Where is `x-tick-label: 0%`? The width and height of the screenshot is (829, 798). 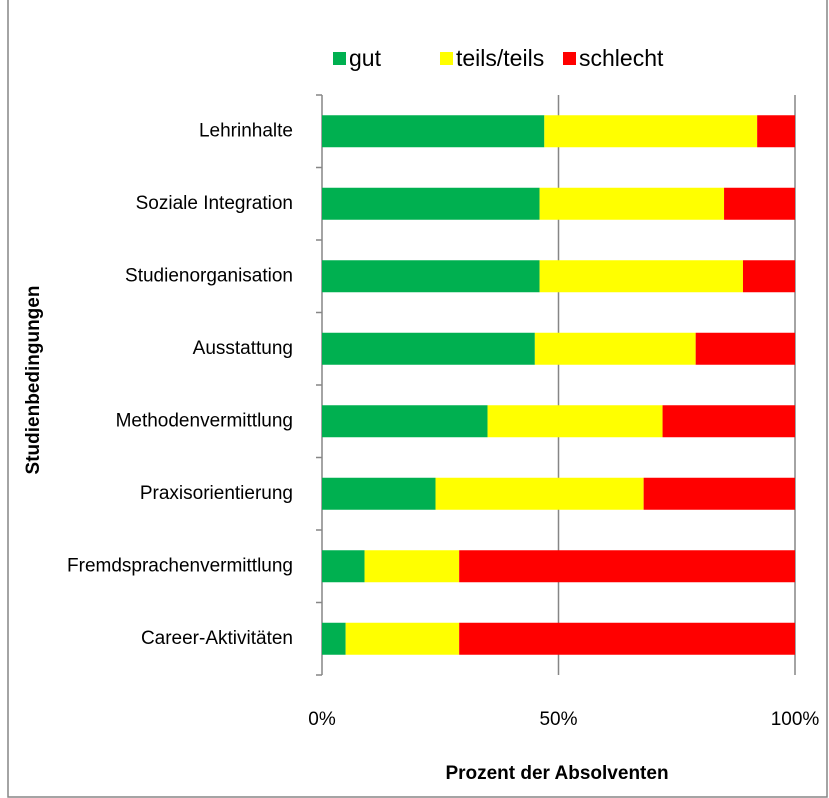 x-tick-label: 0% is located at coordinates (322, 719).